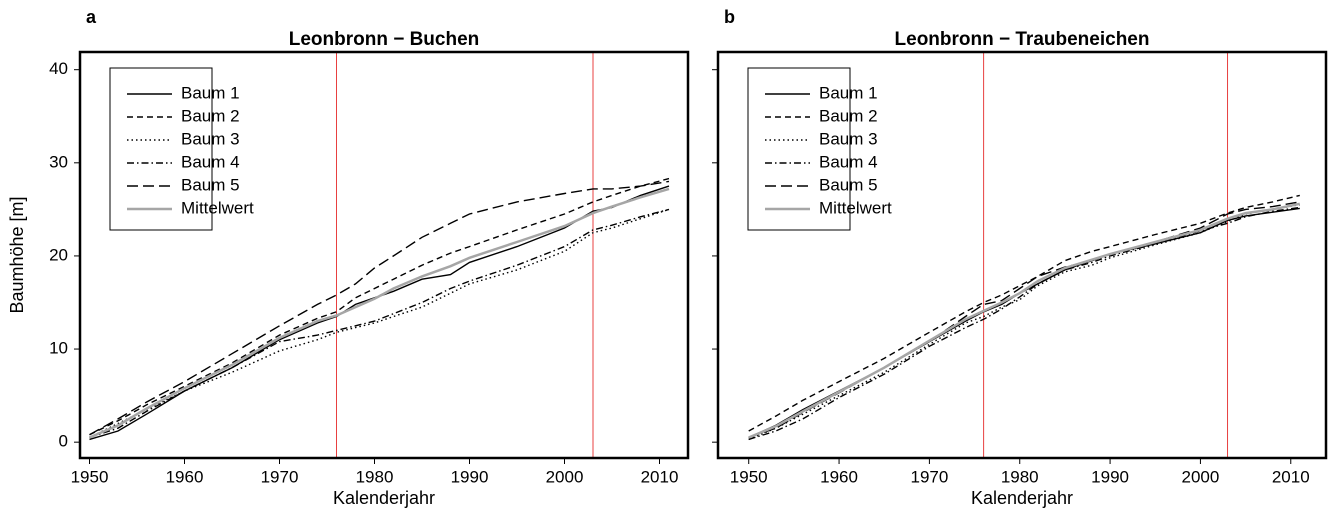  Describe the element at coordinates (58, 254) in the screenshot. I see `y-tick-label: 20` at that location.